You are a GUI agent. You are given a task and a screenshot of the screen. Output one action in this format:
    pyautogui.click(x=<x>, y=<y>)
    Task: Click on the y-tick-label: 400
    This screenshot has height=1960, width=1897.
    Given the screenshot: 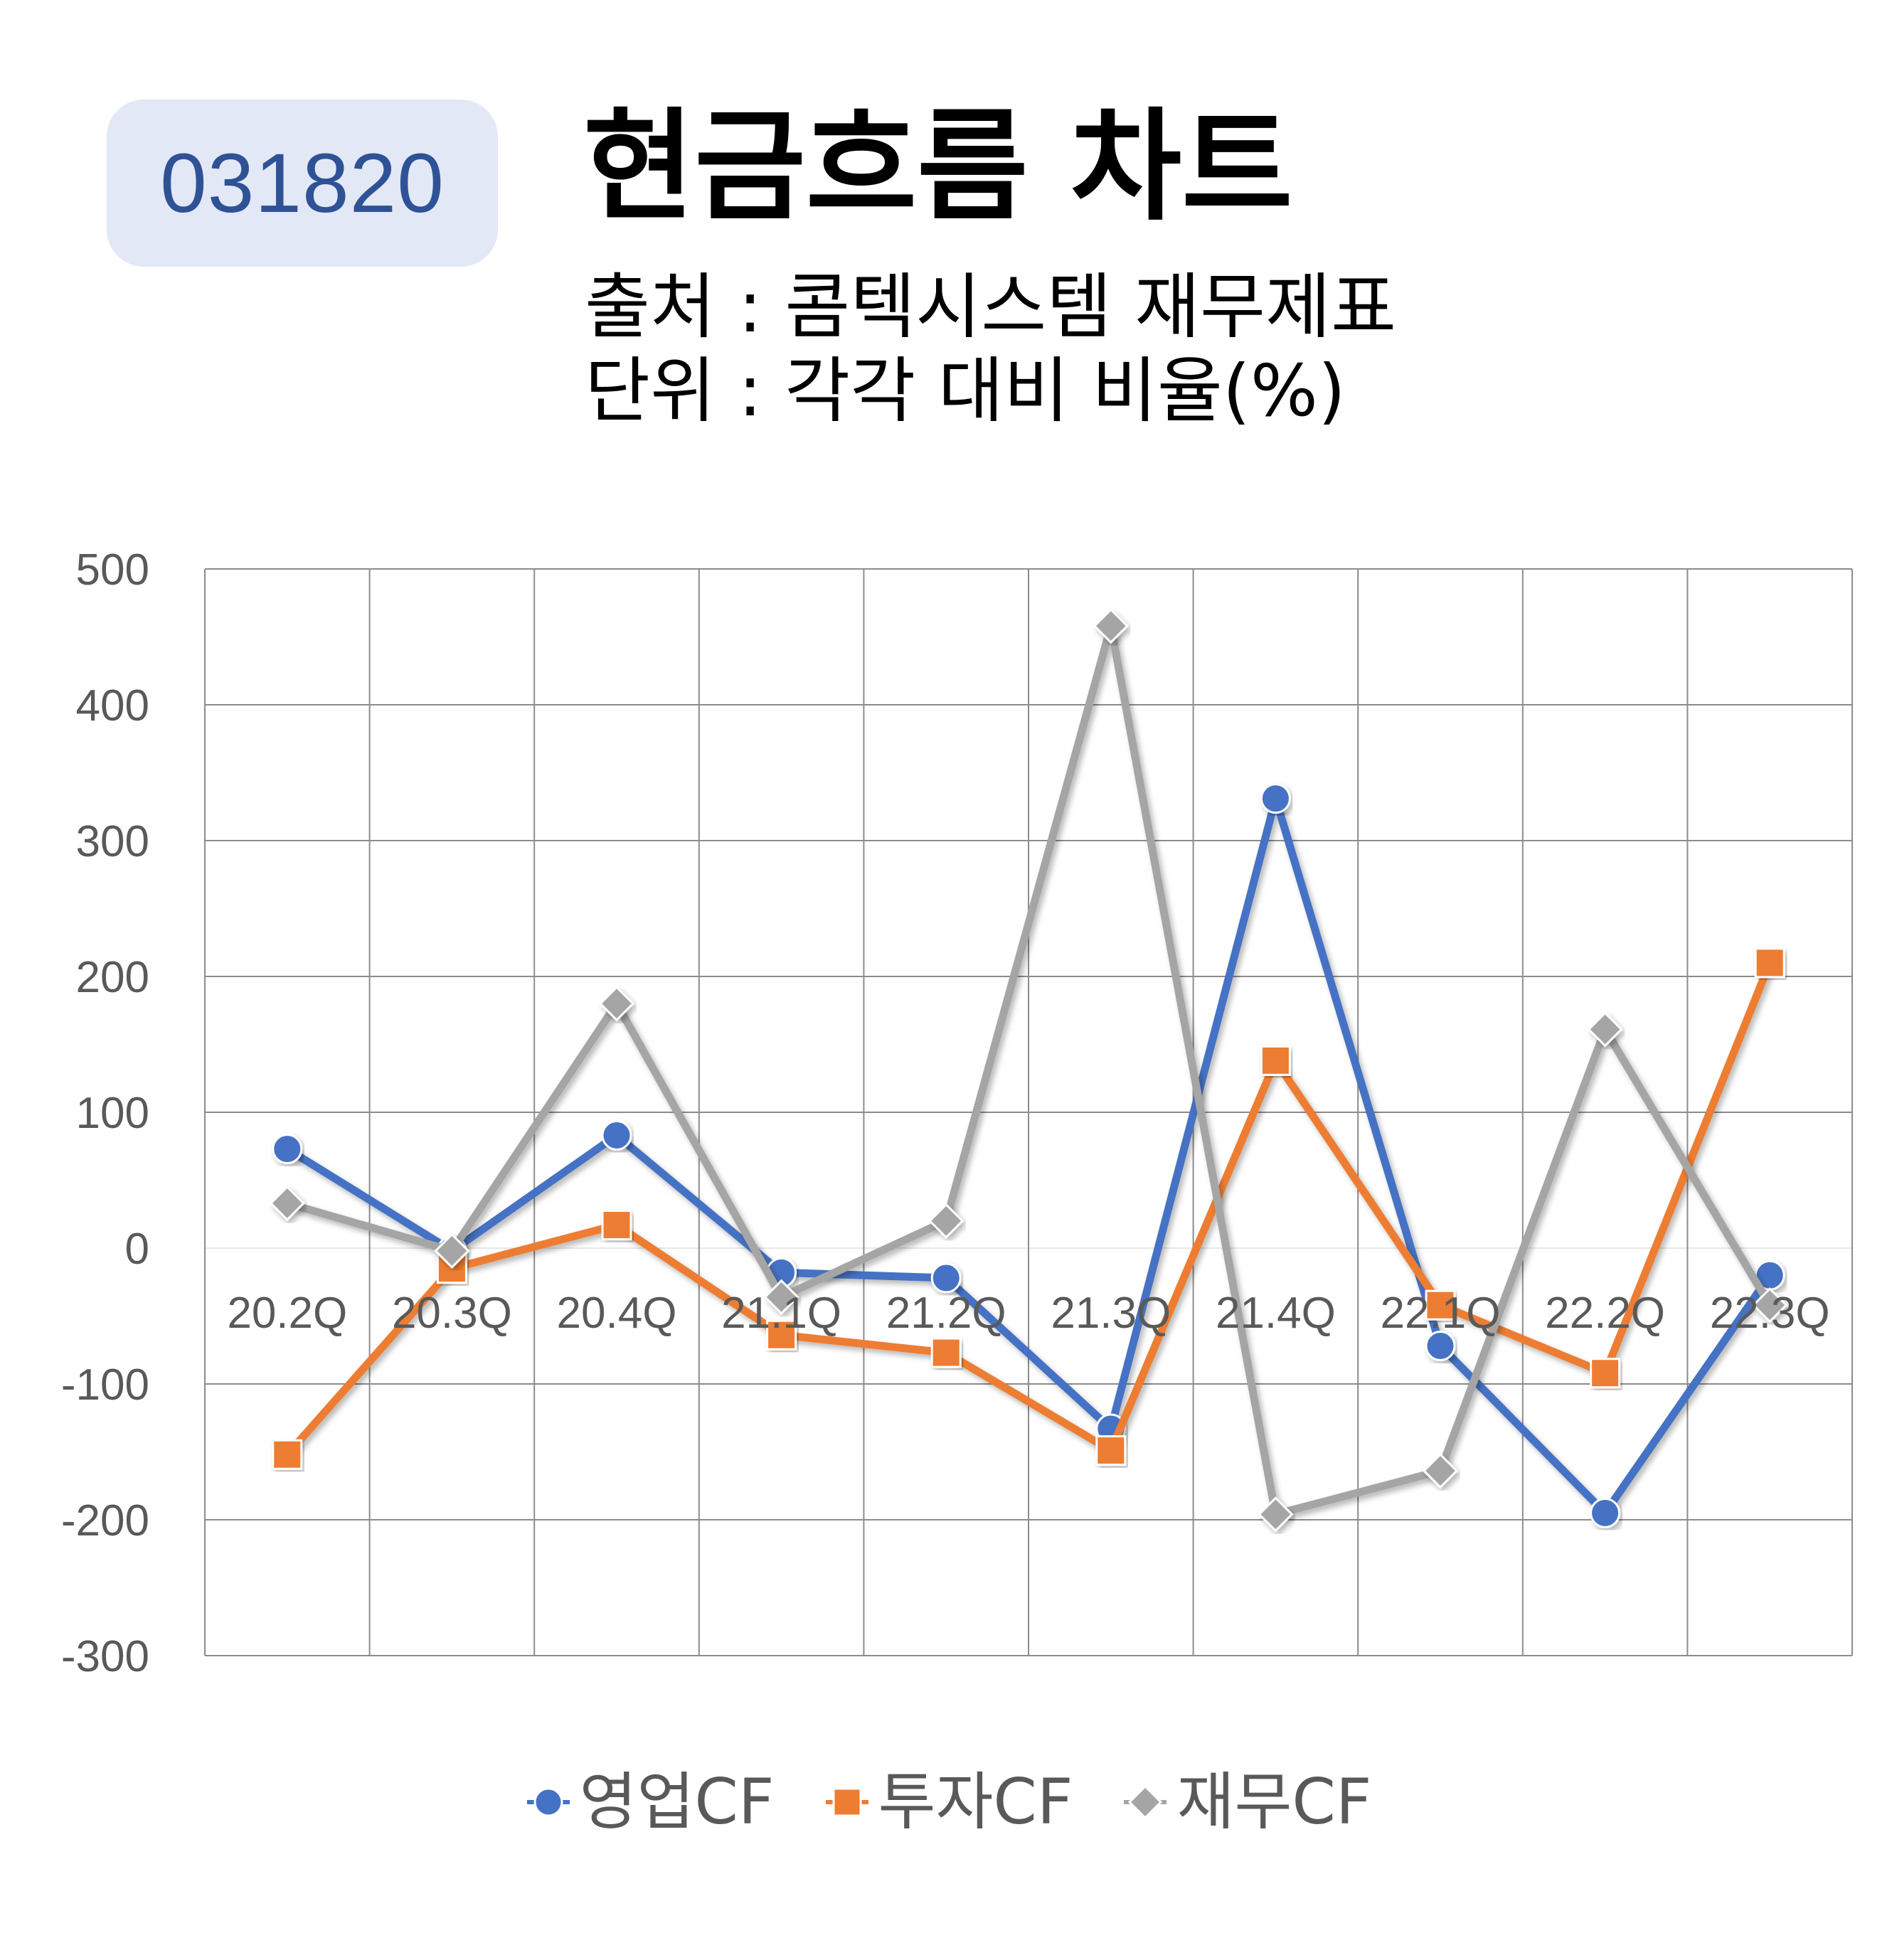 What is the action you would take?
    pyautogui.click(x=113, y=705)
    